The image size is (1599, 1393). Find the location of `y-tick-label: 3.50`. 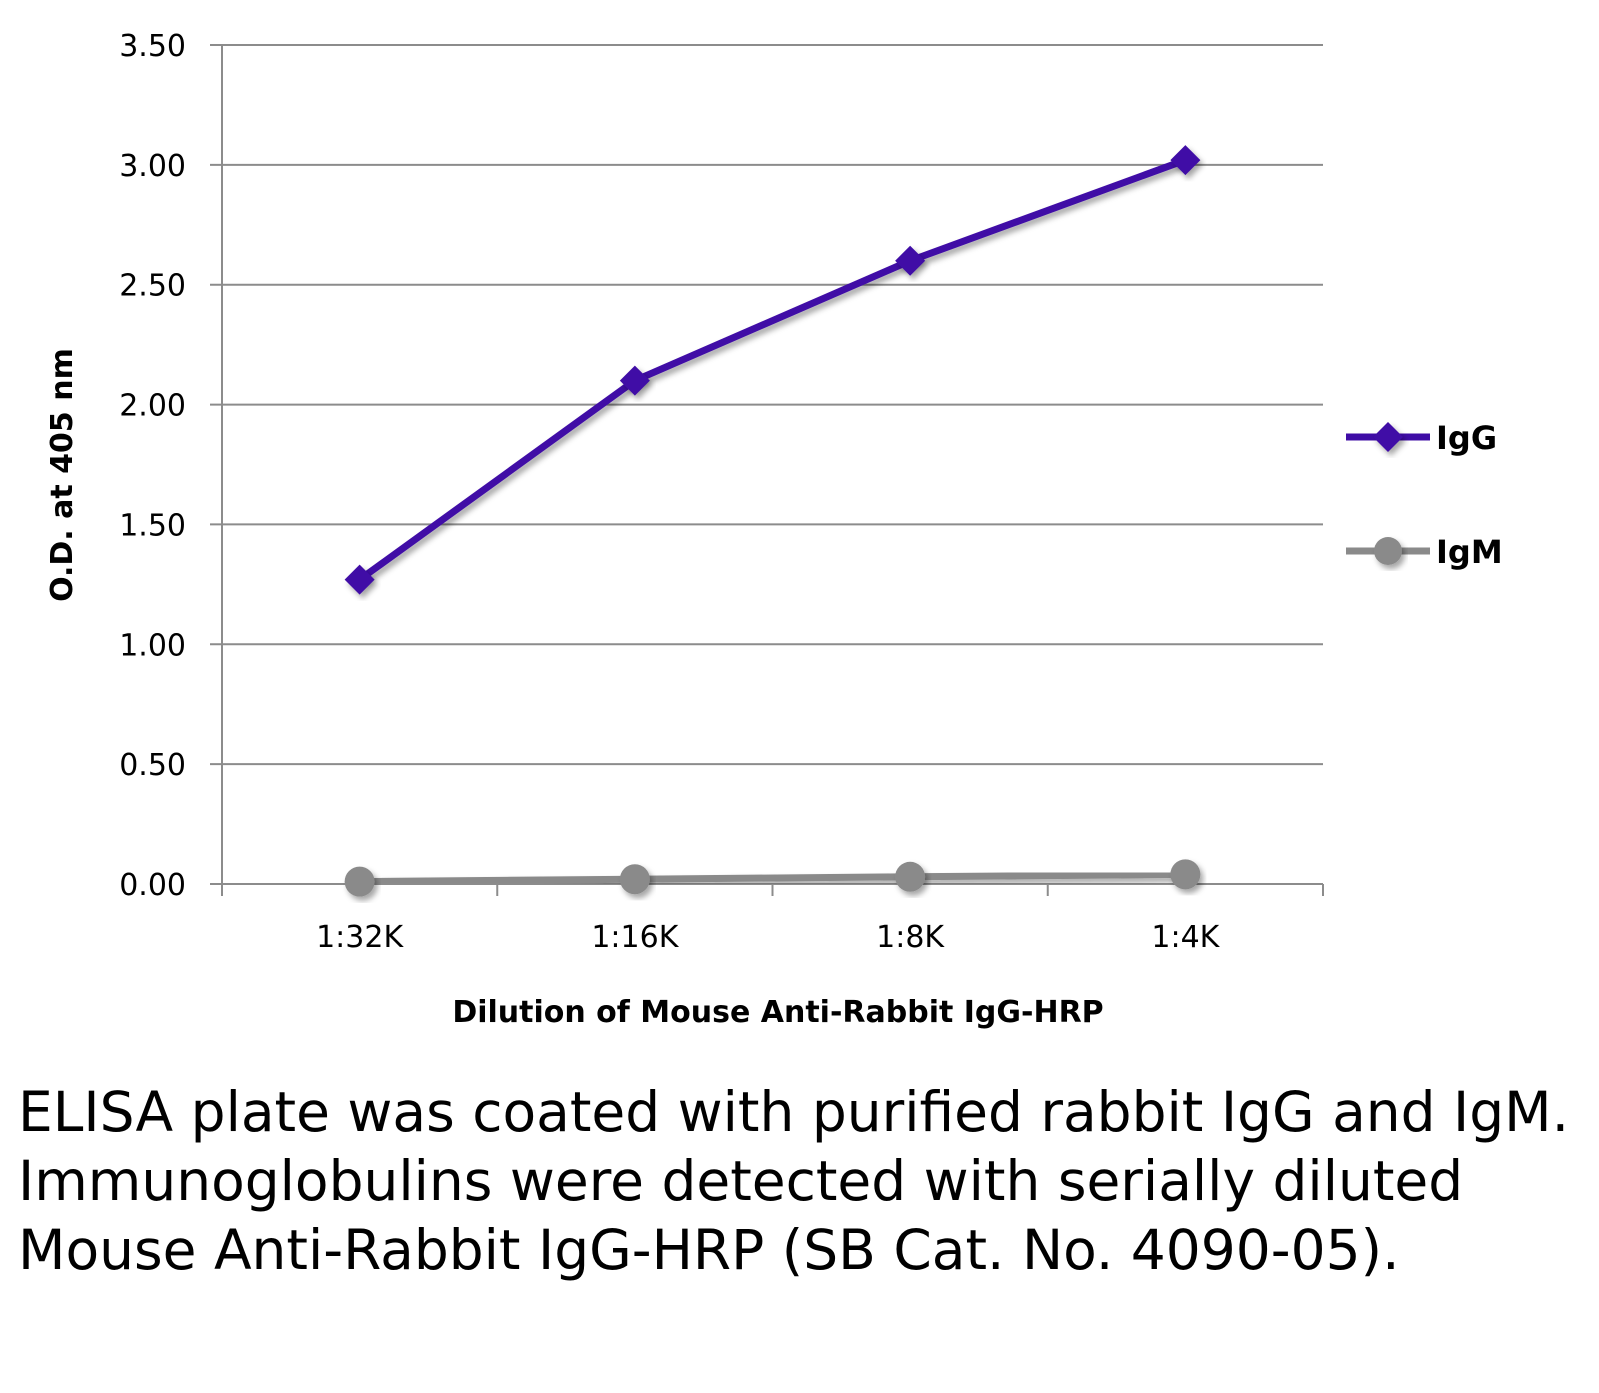

y-tick-label: 3.50 is located at coordinates (152, 46).